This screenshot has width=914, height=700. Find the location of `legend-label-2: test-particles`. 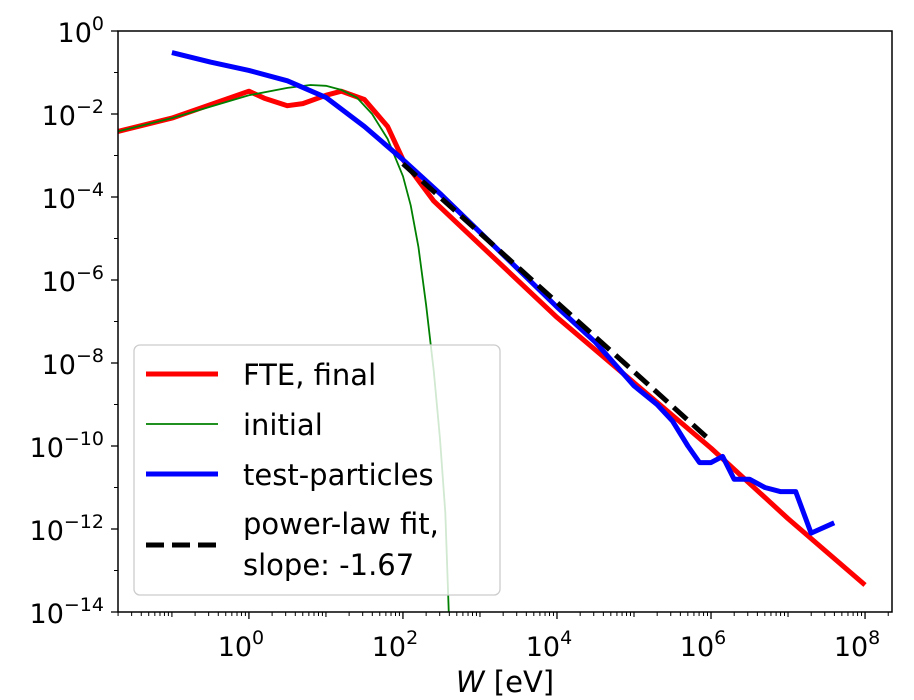

legend-label-2: test-particles is located at coordinates (338, 475).